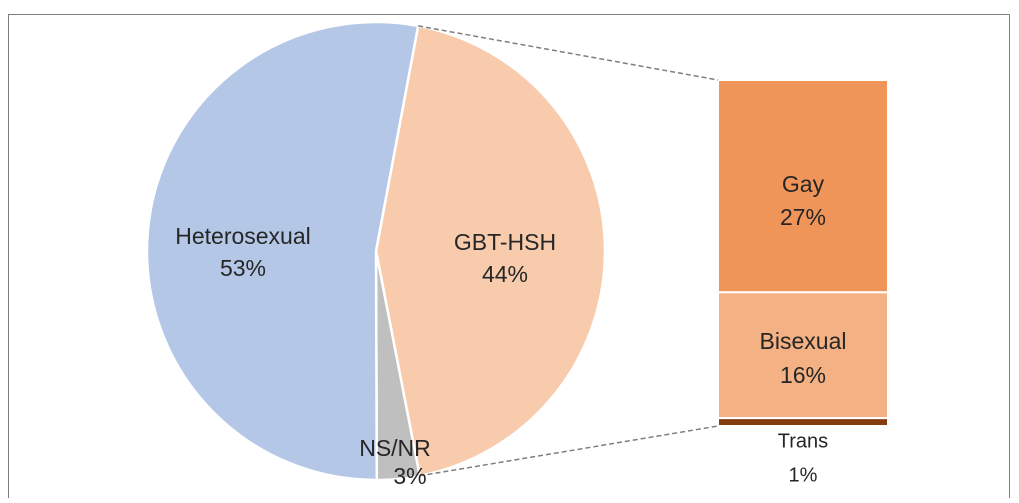  Describe the element at coordinates (803, 341) in the screenshot. I see `bar-label: Bisexual` at that location.